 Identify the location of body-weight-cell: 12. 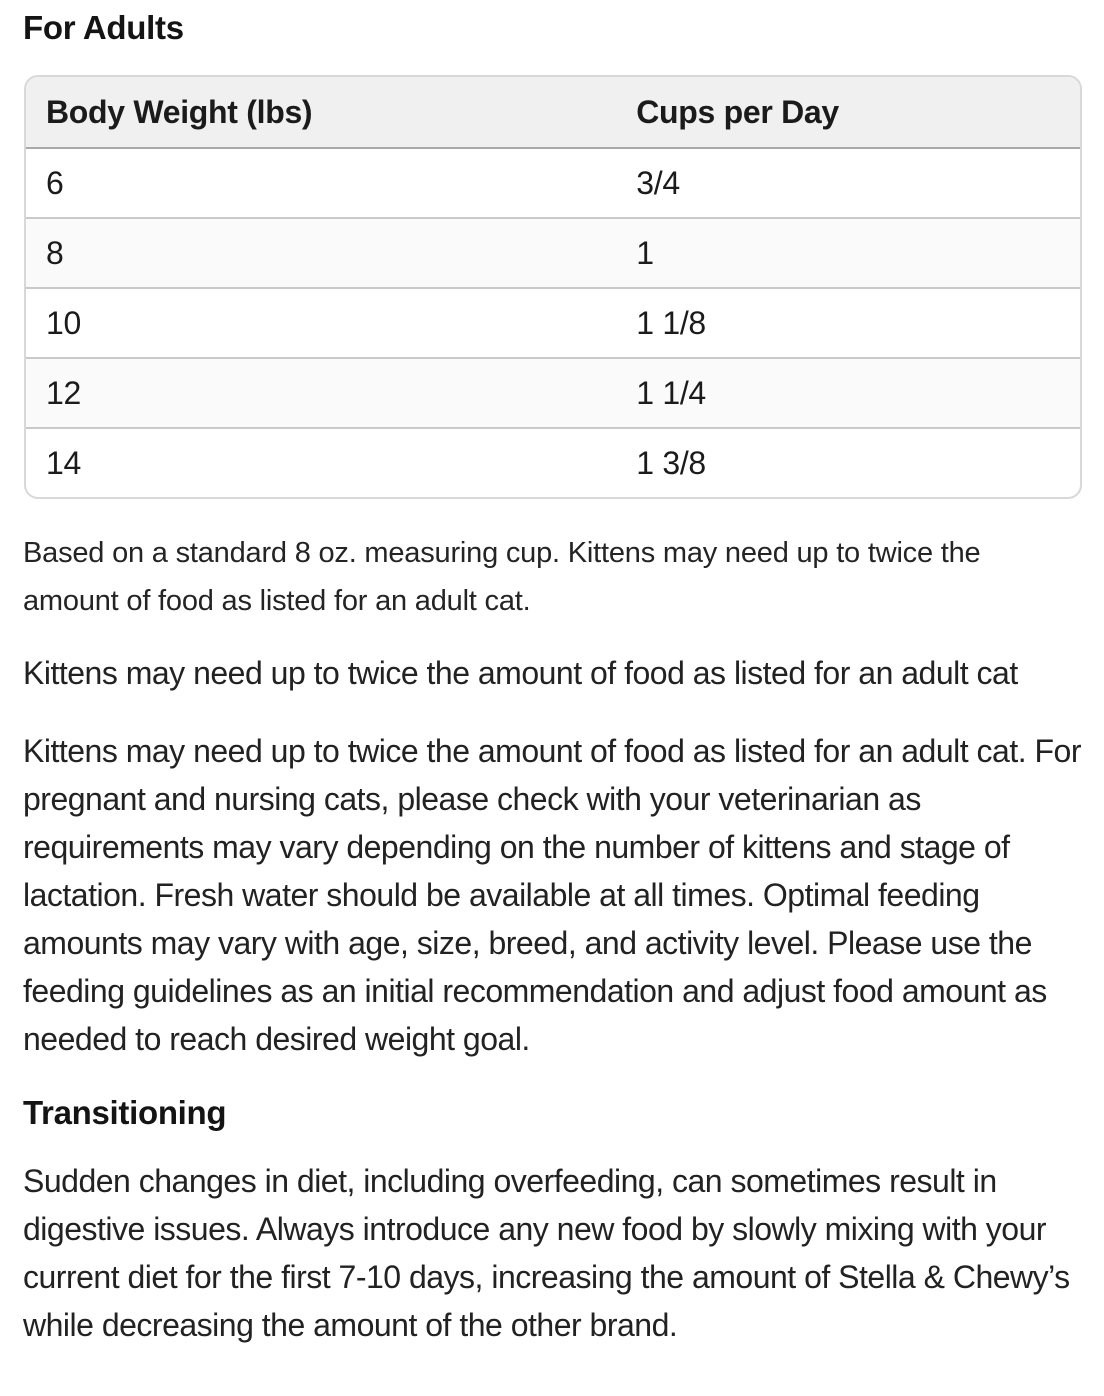
(321, 392).